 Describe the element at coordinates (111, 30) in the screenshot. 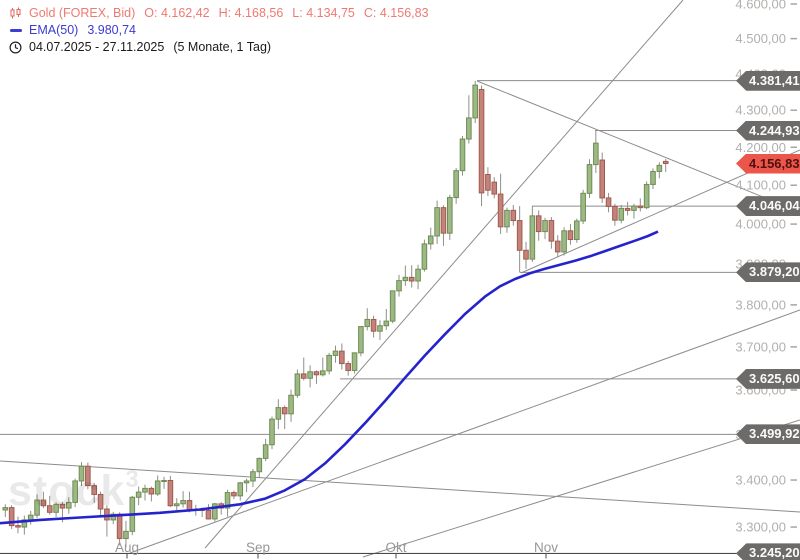

I see `indicator-value: 3.980,74` at that location.